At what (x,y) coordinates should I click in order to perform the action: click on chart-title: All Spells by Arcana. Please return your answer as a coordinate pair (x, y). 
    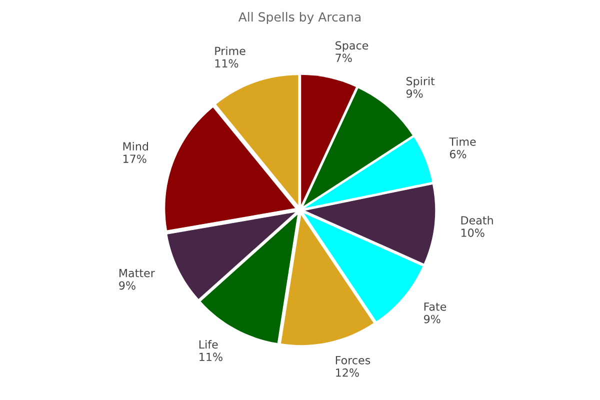
    Looking at the image, I should click on (299, 18).